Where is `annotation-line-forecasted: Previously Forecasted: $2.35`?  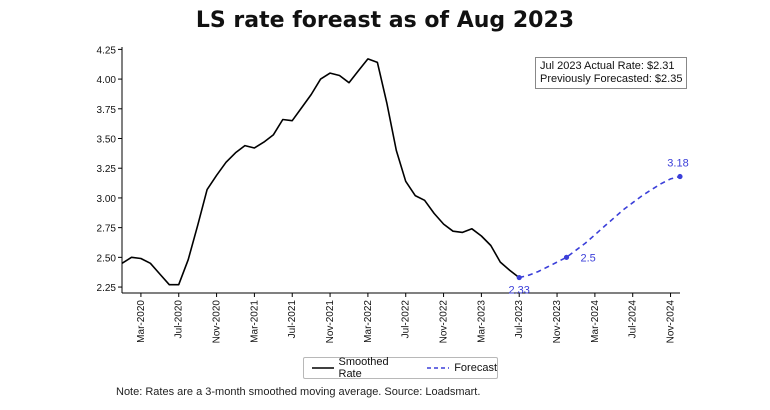 annotation-line-forecasted: Previously Forecasted: $2.35 is located at coordinates (611, 79).